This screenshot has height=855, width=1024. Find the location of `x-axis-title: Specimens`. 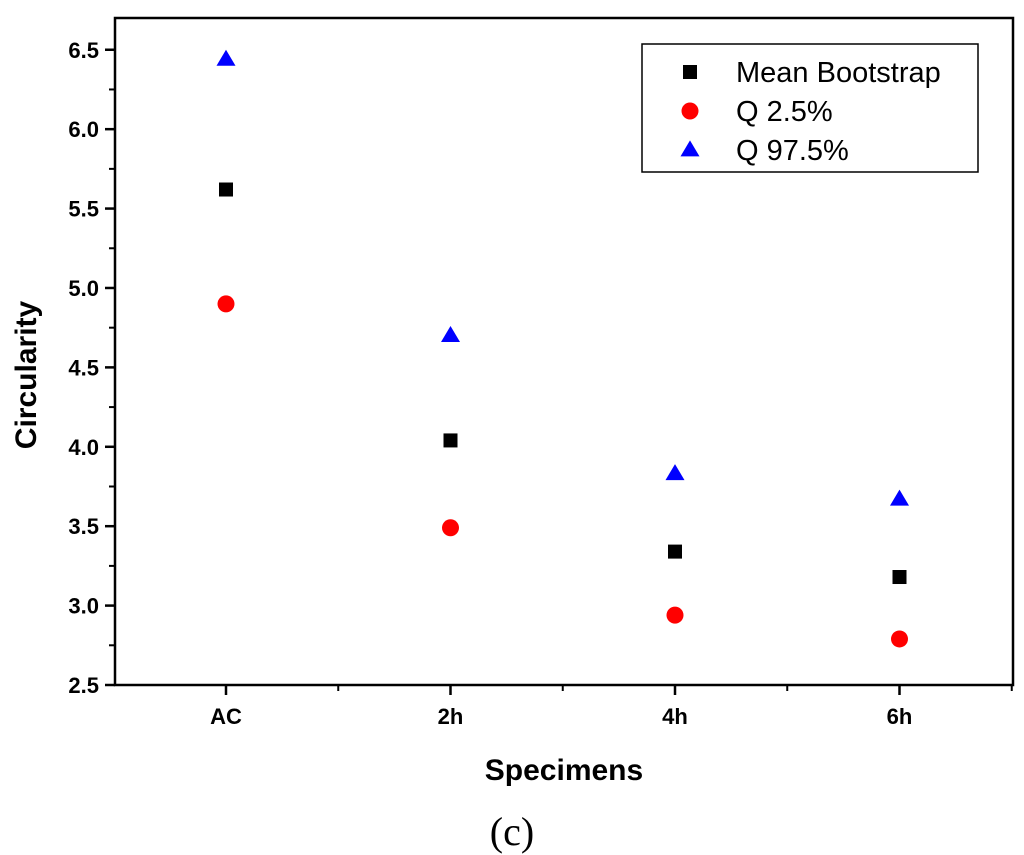

x-axis-title: Specimens is located at coordinates (564, 770).